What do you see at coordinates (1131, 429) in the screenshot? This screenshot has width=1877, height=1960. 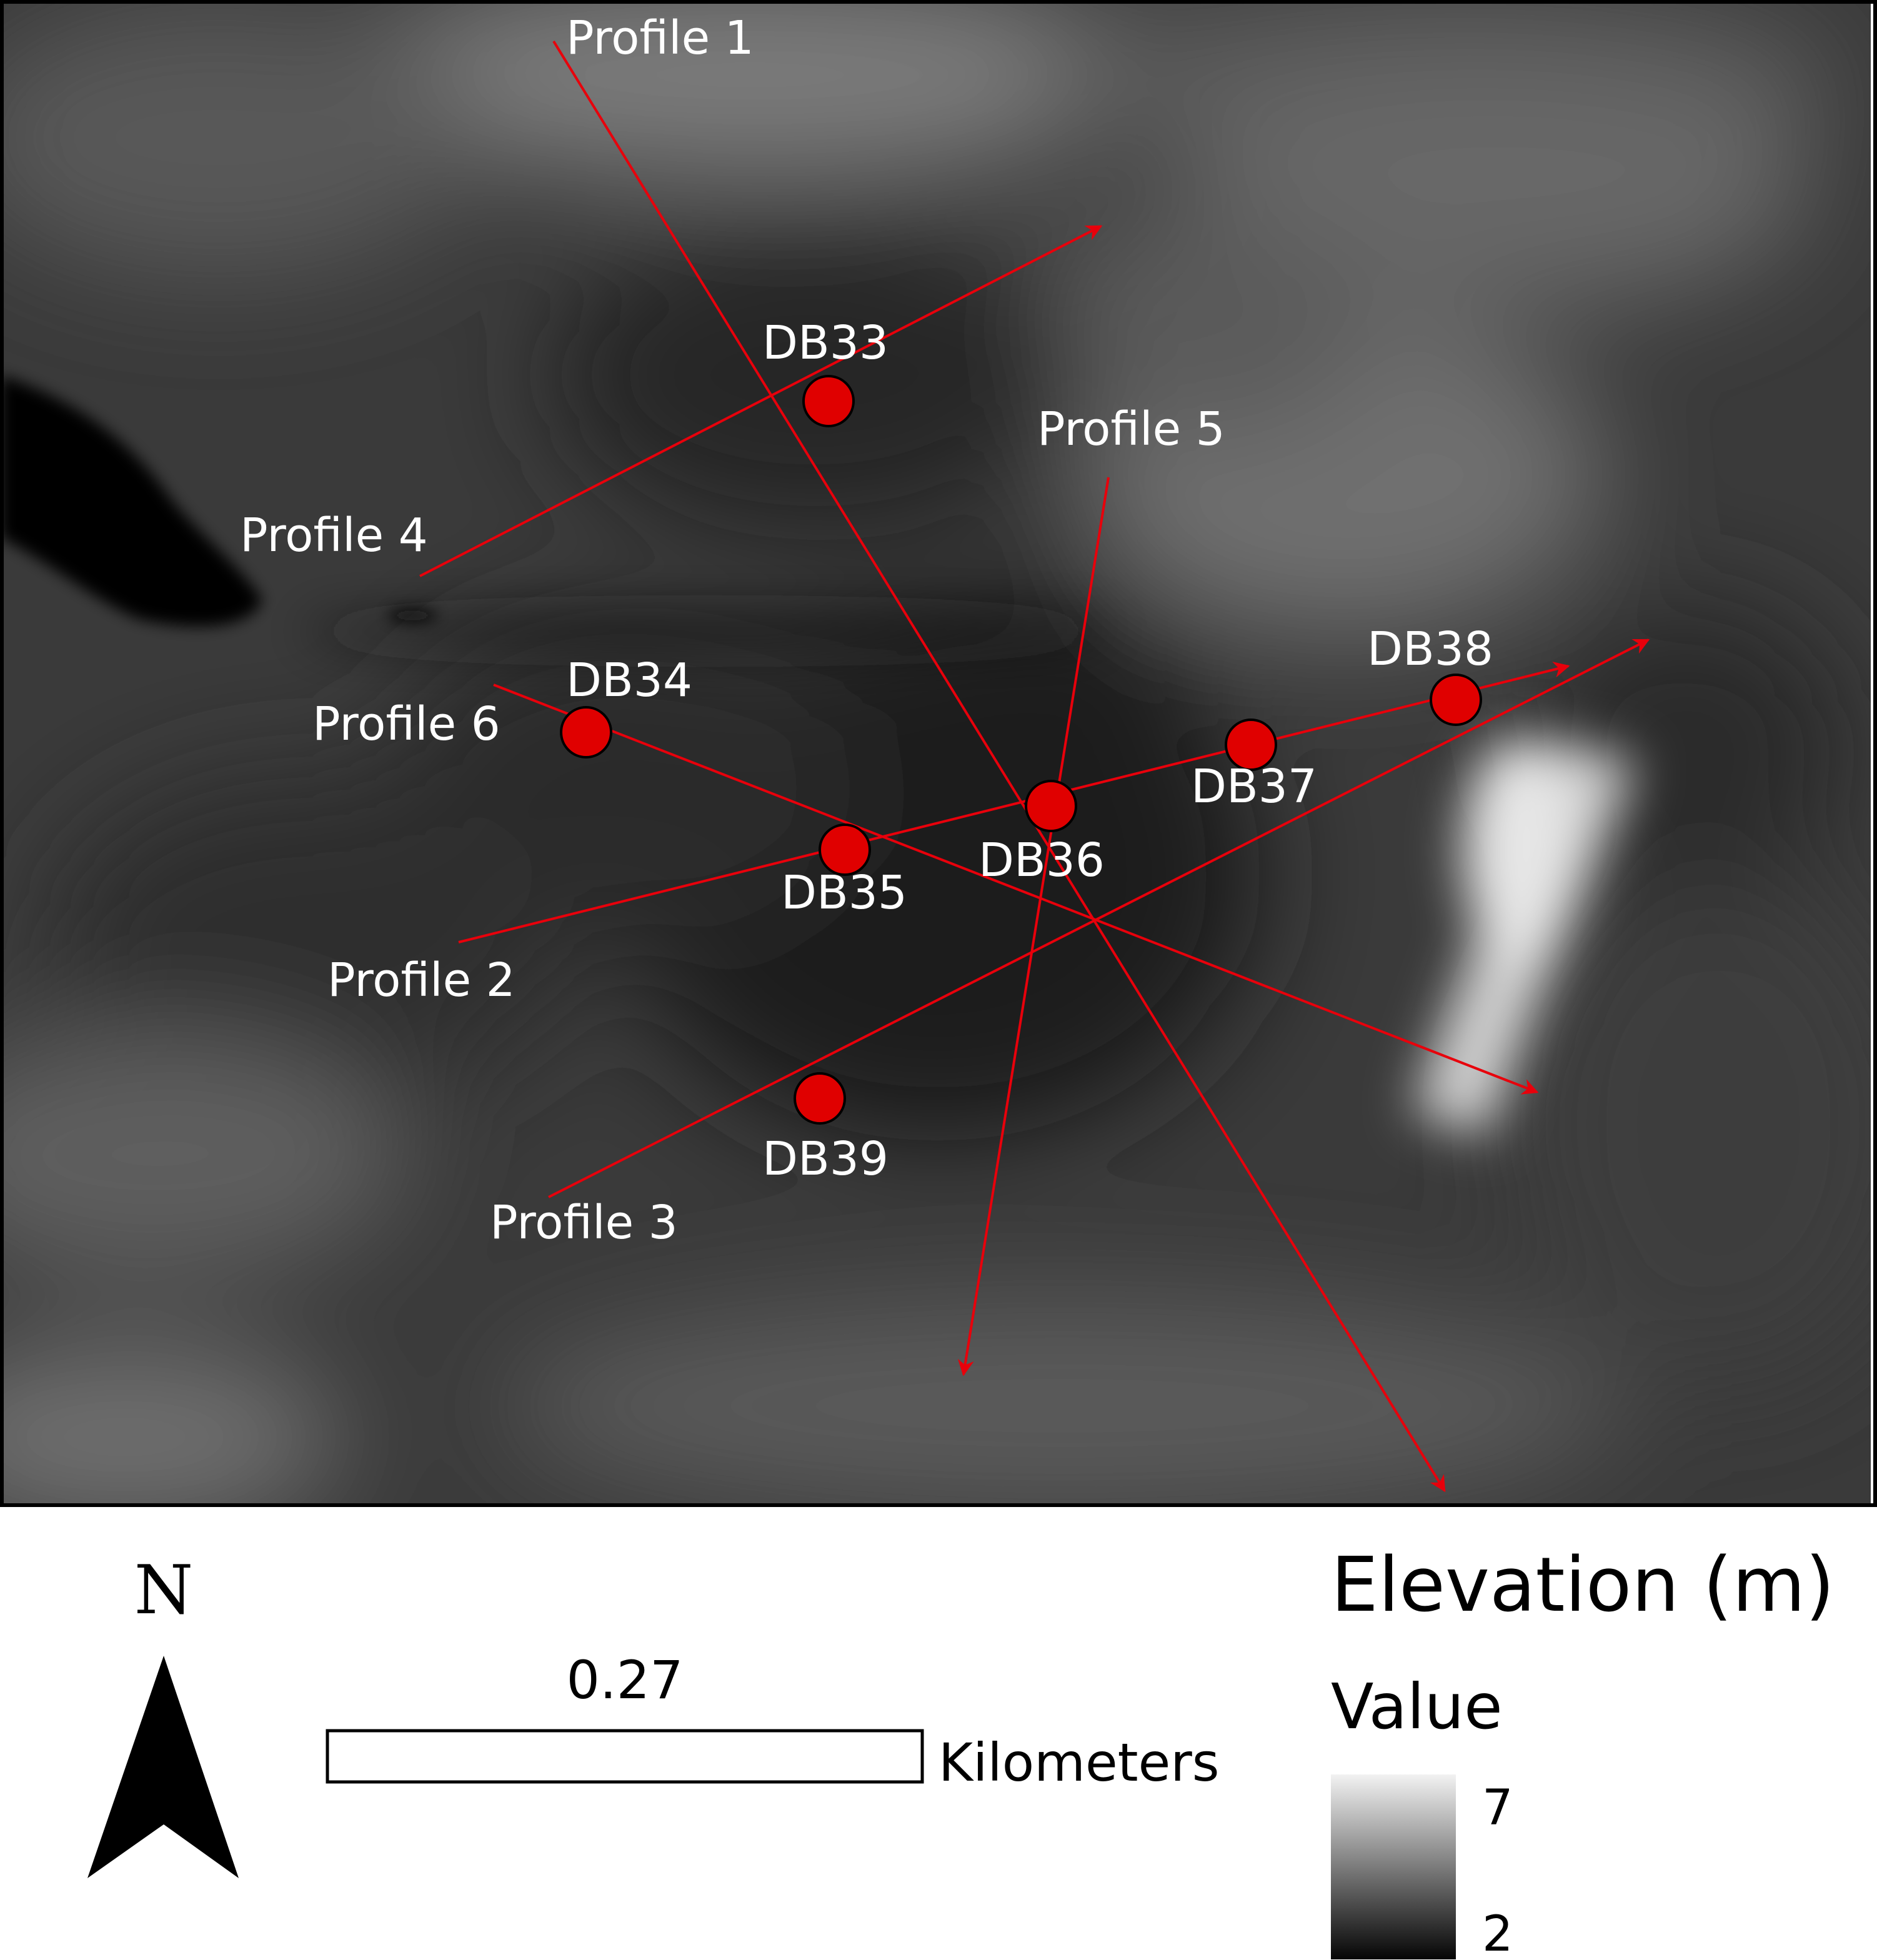 I see `profile-5-label: Profile 5` at bounding box center [1131, 429].